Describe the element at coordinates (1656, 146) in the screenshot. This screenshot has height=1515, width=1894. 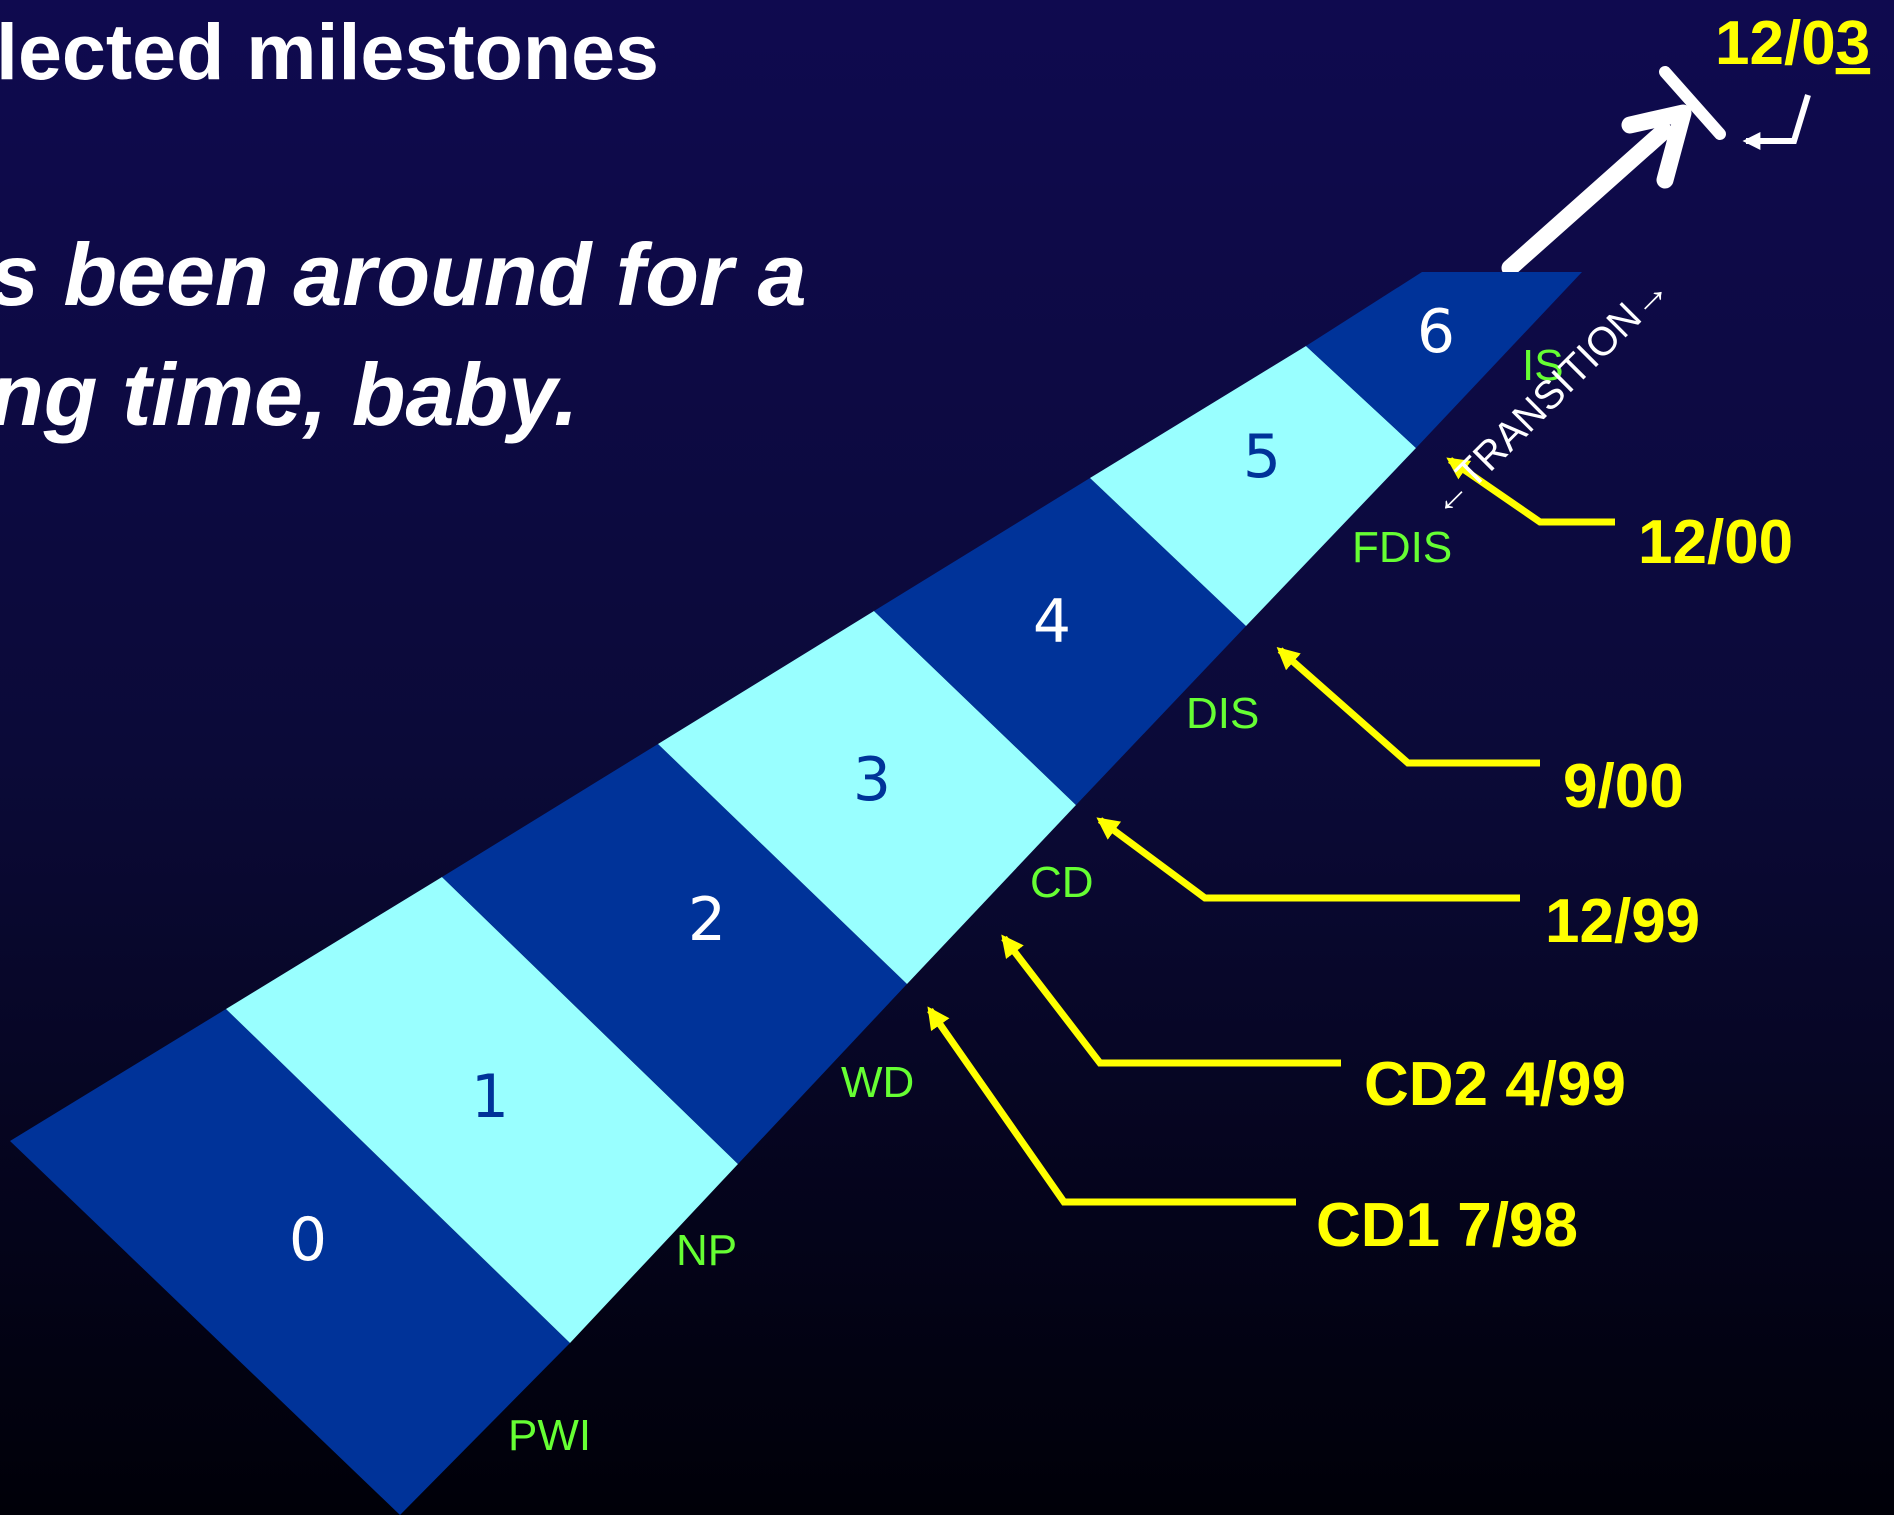
I see `final-arrow-head` at that location.